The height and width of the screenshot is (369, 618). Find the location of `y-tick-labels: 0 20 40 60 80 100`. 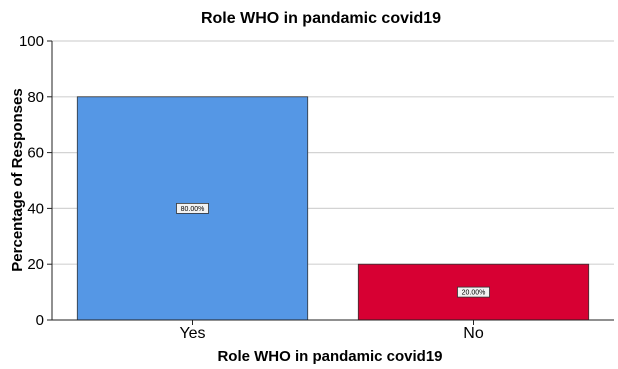

y-tick-labels: 0 20 40 60 80 100 is located at coordinates (31, 181).